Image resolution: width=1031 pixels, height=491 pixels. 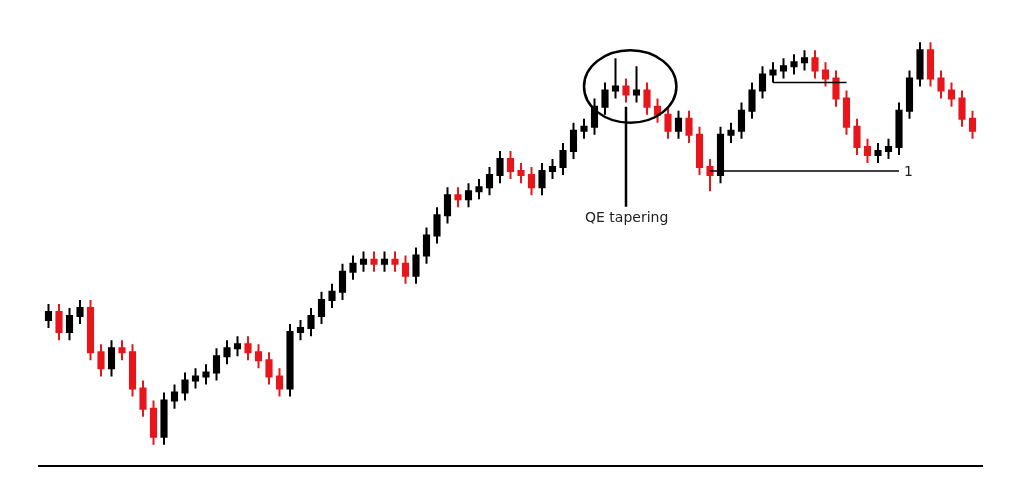 What do you see at coordinates (908, 171) in the screenshot?
I see `annotation: 1` at bounding box center [908, 171].